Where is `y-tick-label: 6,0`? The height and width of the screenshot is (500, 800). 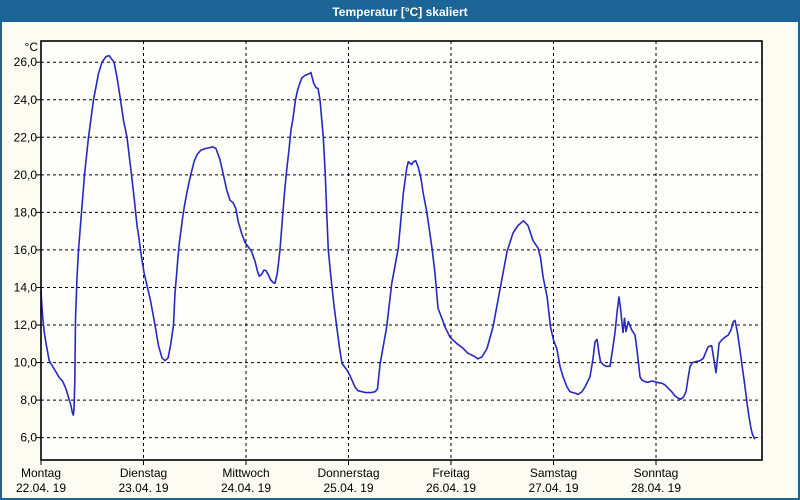
y-tick-label: 6,0 is located at coordinates (28, 438).